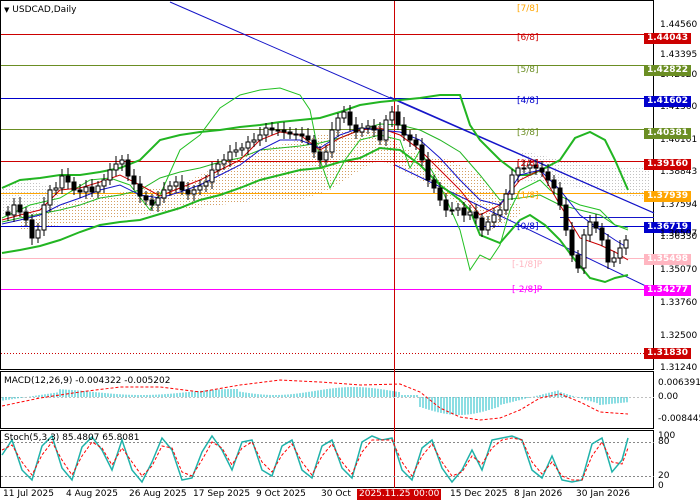 This screenshot has width=700, height=500. Describe the element at coordinates (327, 459) in the screenshot. I see `stoch-panel` at that location.